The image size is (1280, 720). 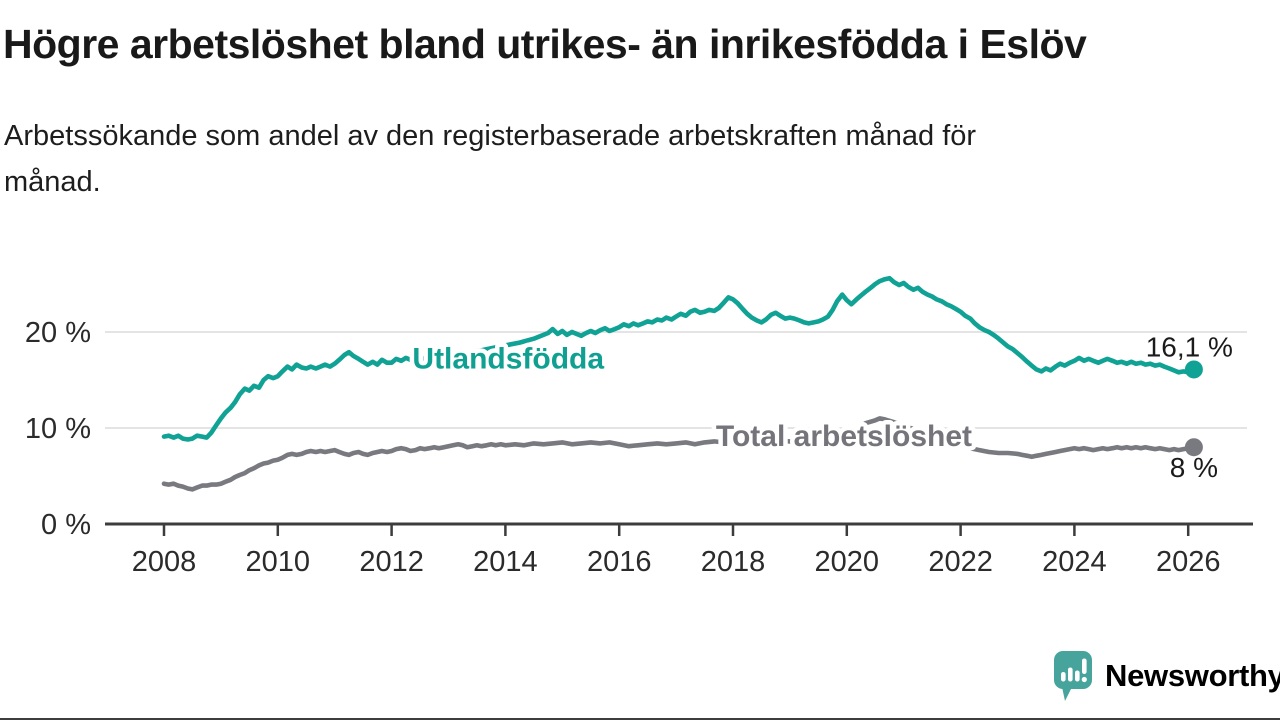 What do you see at coordinates (391, 562) in the screenshot?
I see `x-tick-label: 2012` at bounding box center [391, 562].